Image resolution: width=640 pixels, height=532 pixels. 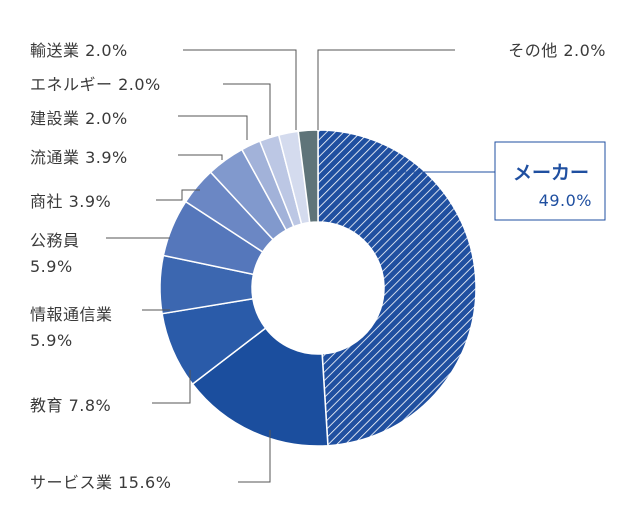 I want to click on slice-label: 教育 7.8%, so click(x=70, y=405).